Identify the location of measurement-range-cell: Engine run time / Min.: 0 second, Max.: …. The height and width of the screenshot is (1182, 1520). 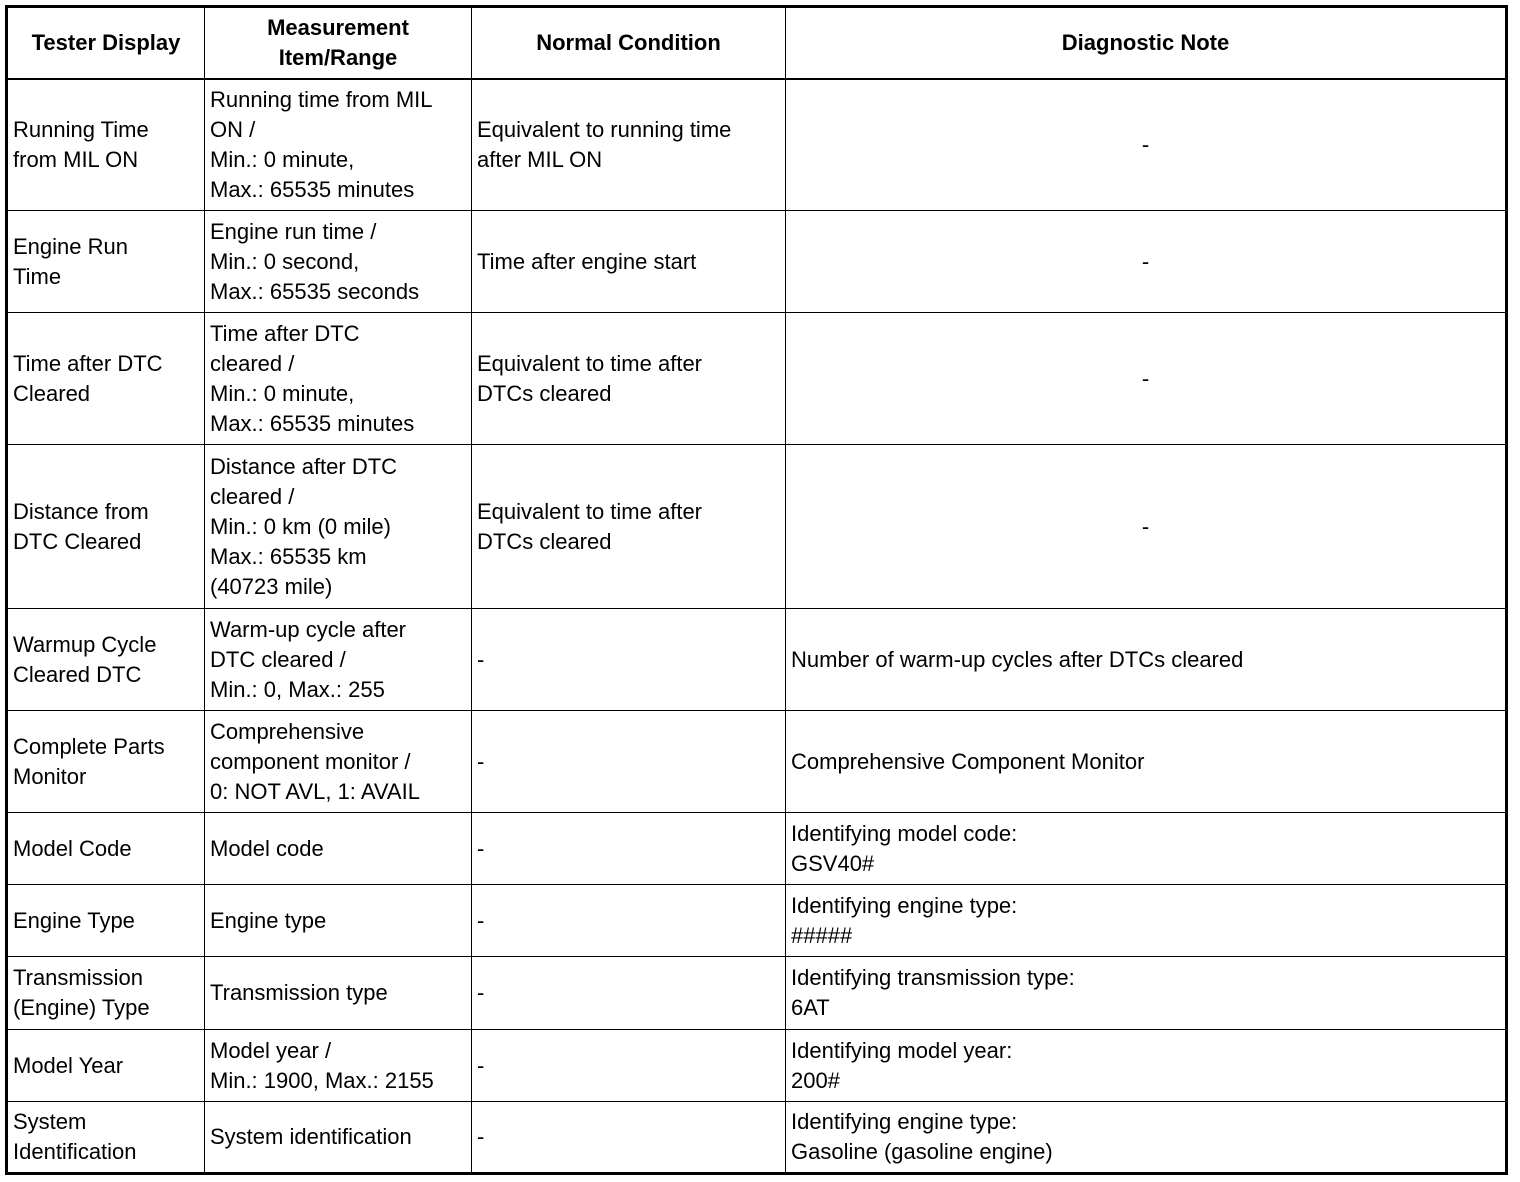
(338, 261).